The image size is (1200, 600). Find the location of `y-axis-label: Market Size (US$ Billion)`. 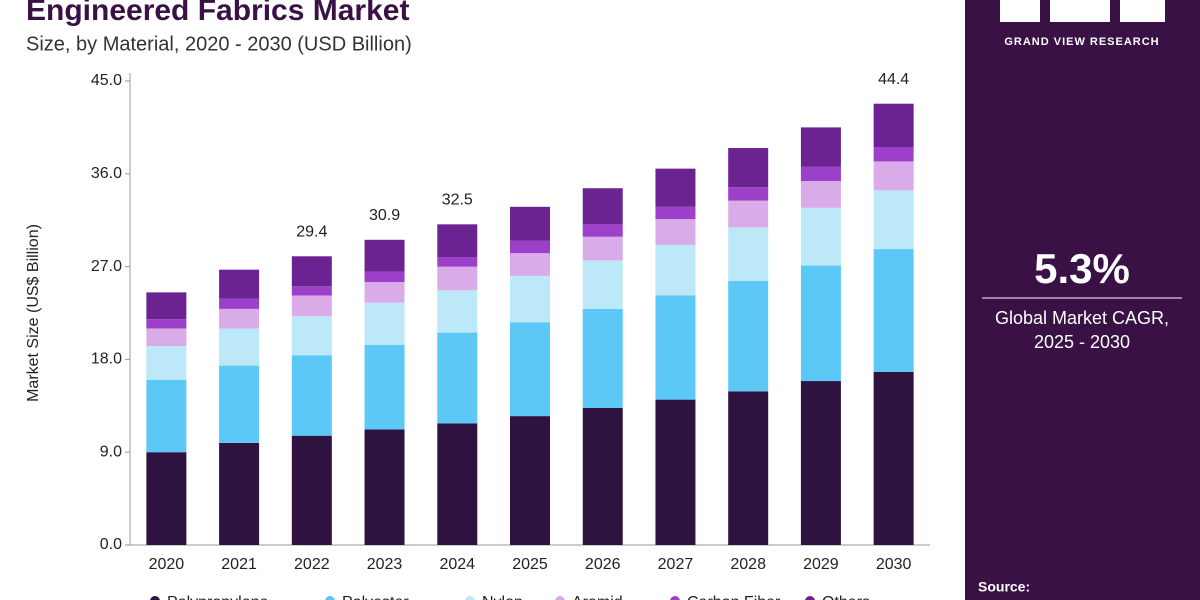

y-axis-label: Market Size (US$ Billion) is located at coordinates (33, 313).